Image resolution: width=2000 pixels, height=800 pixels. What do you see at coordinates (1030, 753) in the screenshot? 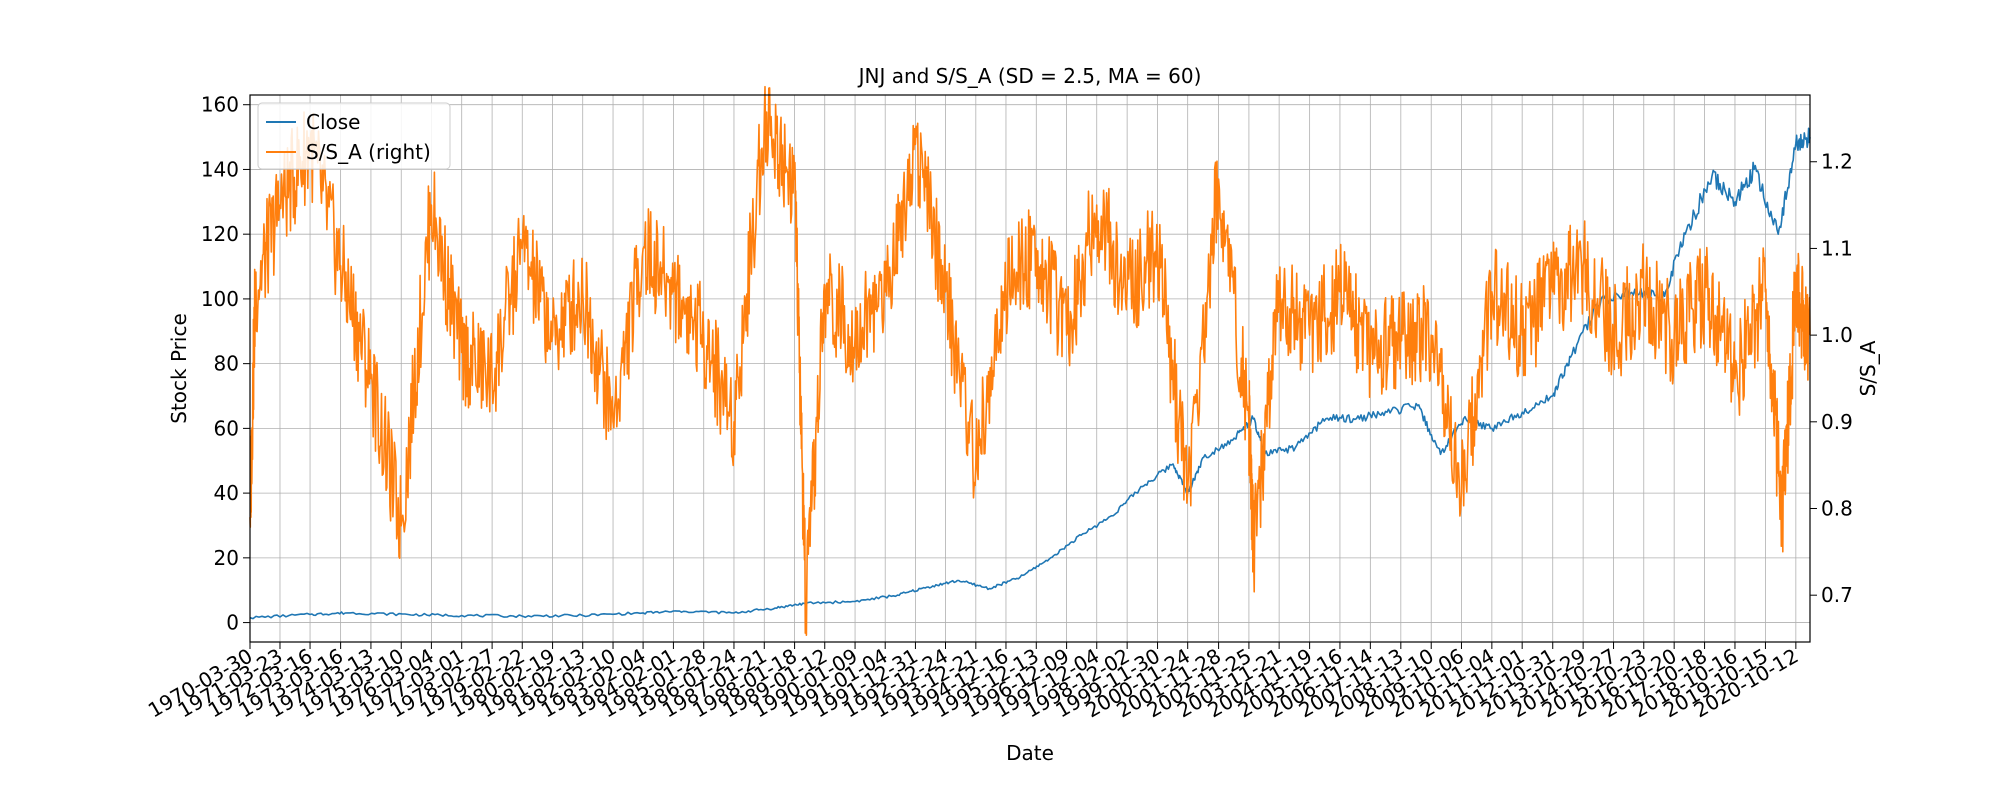
I see `x-axis-label: Date` at bounding box center [1030, 753].